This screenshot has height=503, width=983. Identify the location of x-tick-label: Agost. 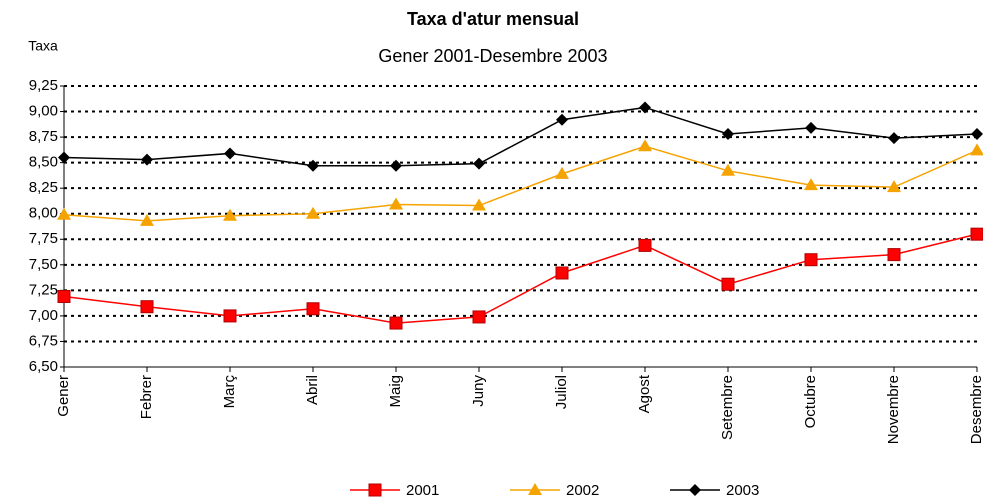
(644, 393).